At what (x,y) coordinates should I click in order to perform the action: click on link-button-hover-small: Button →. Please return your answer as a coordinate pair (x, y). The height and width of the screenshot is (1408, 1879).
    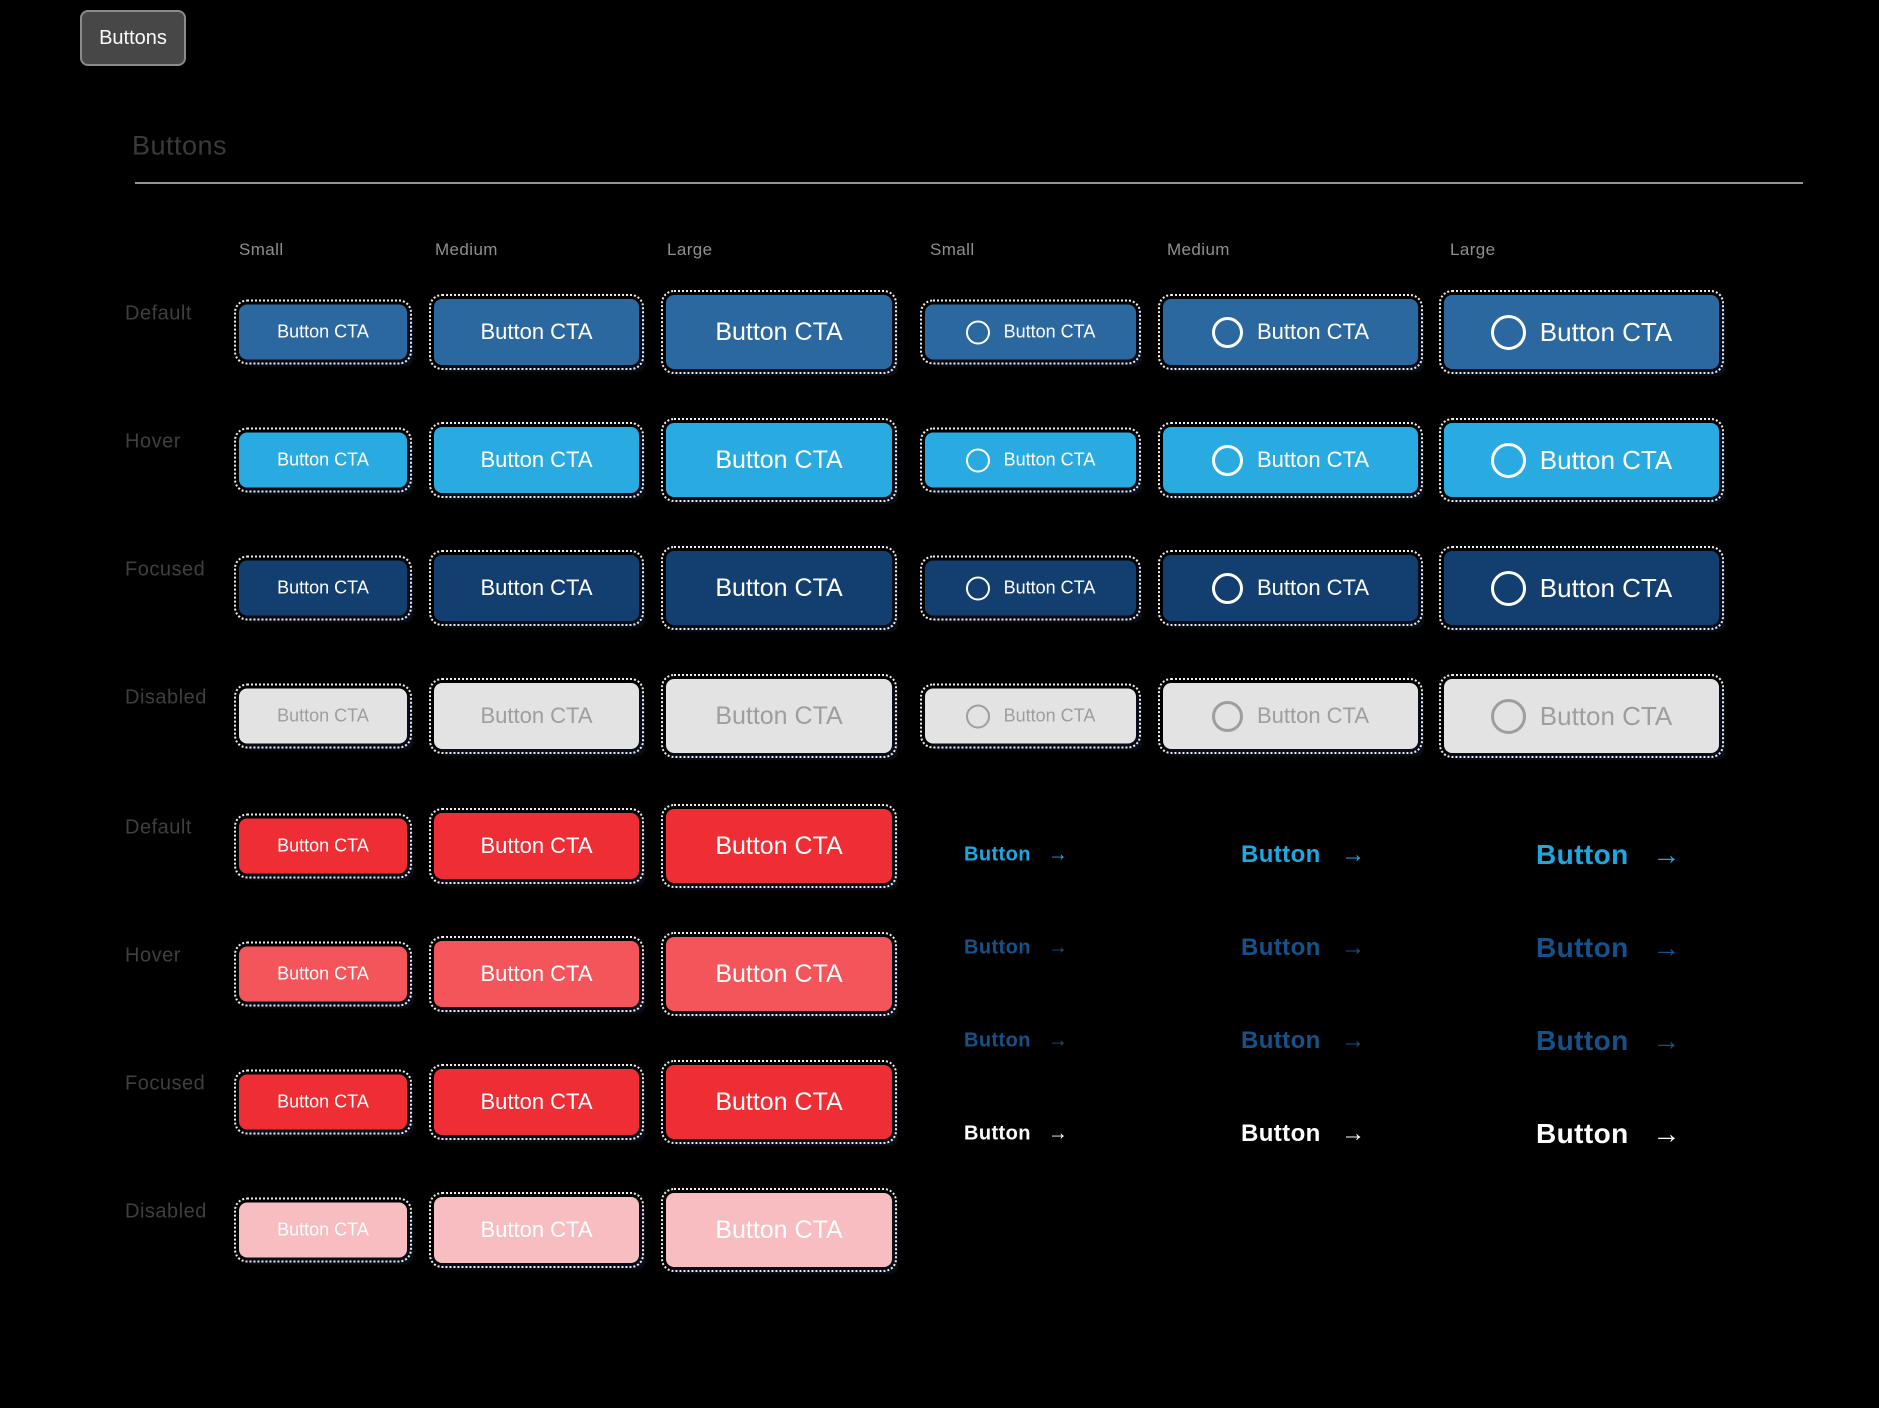
    Looking at the image, I should click on (1016, 948).